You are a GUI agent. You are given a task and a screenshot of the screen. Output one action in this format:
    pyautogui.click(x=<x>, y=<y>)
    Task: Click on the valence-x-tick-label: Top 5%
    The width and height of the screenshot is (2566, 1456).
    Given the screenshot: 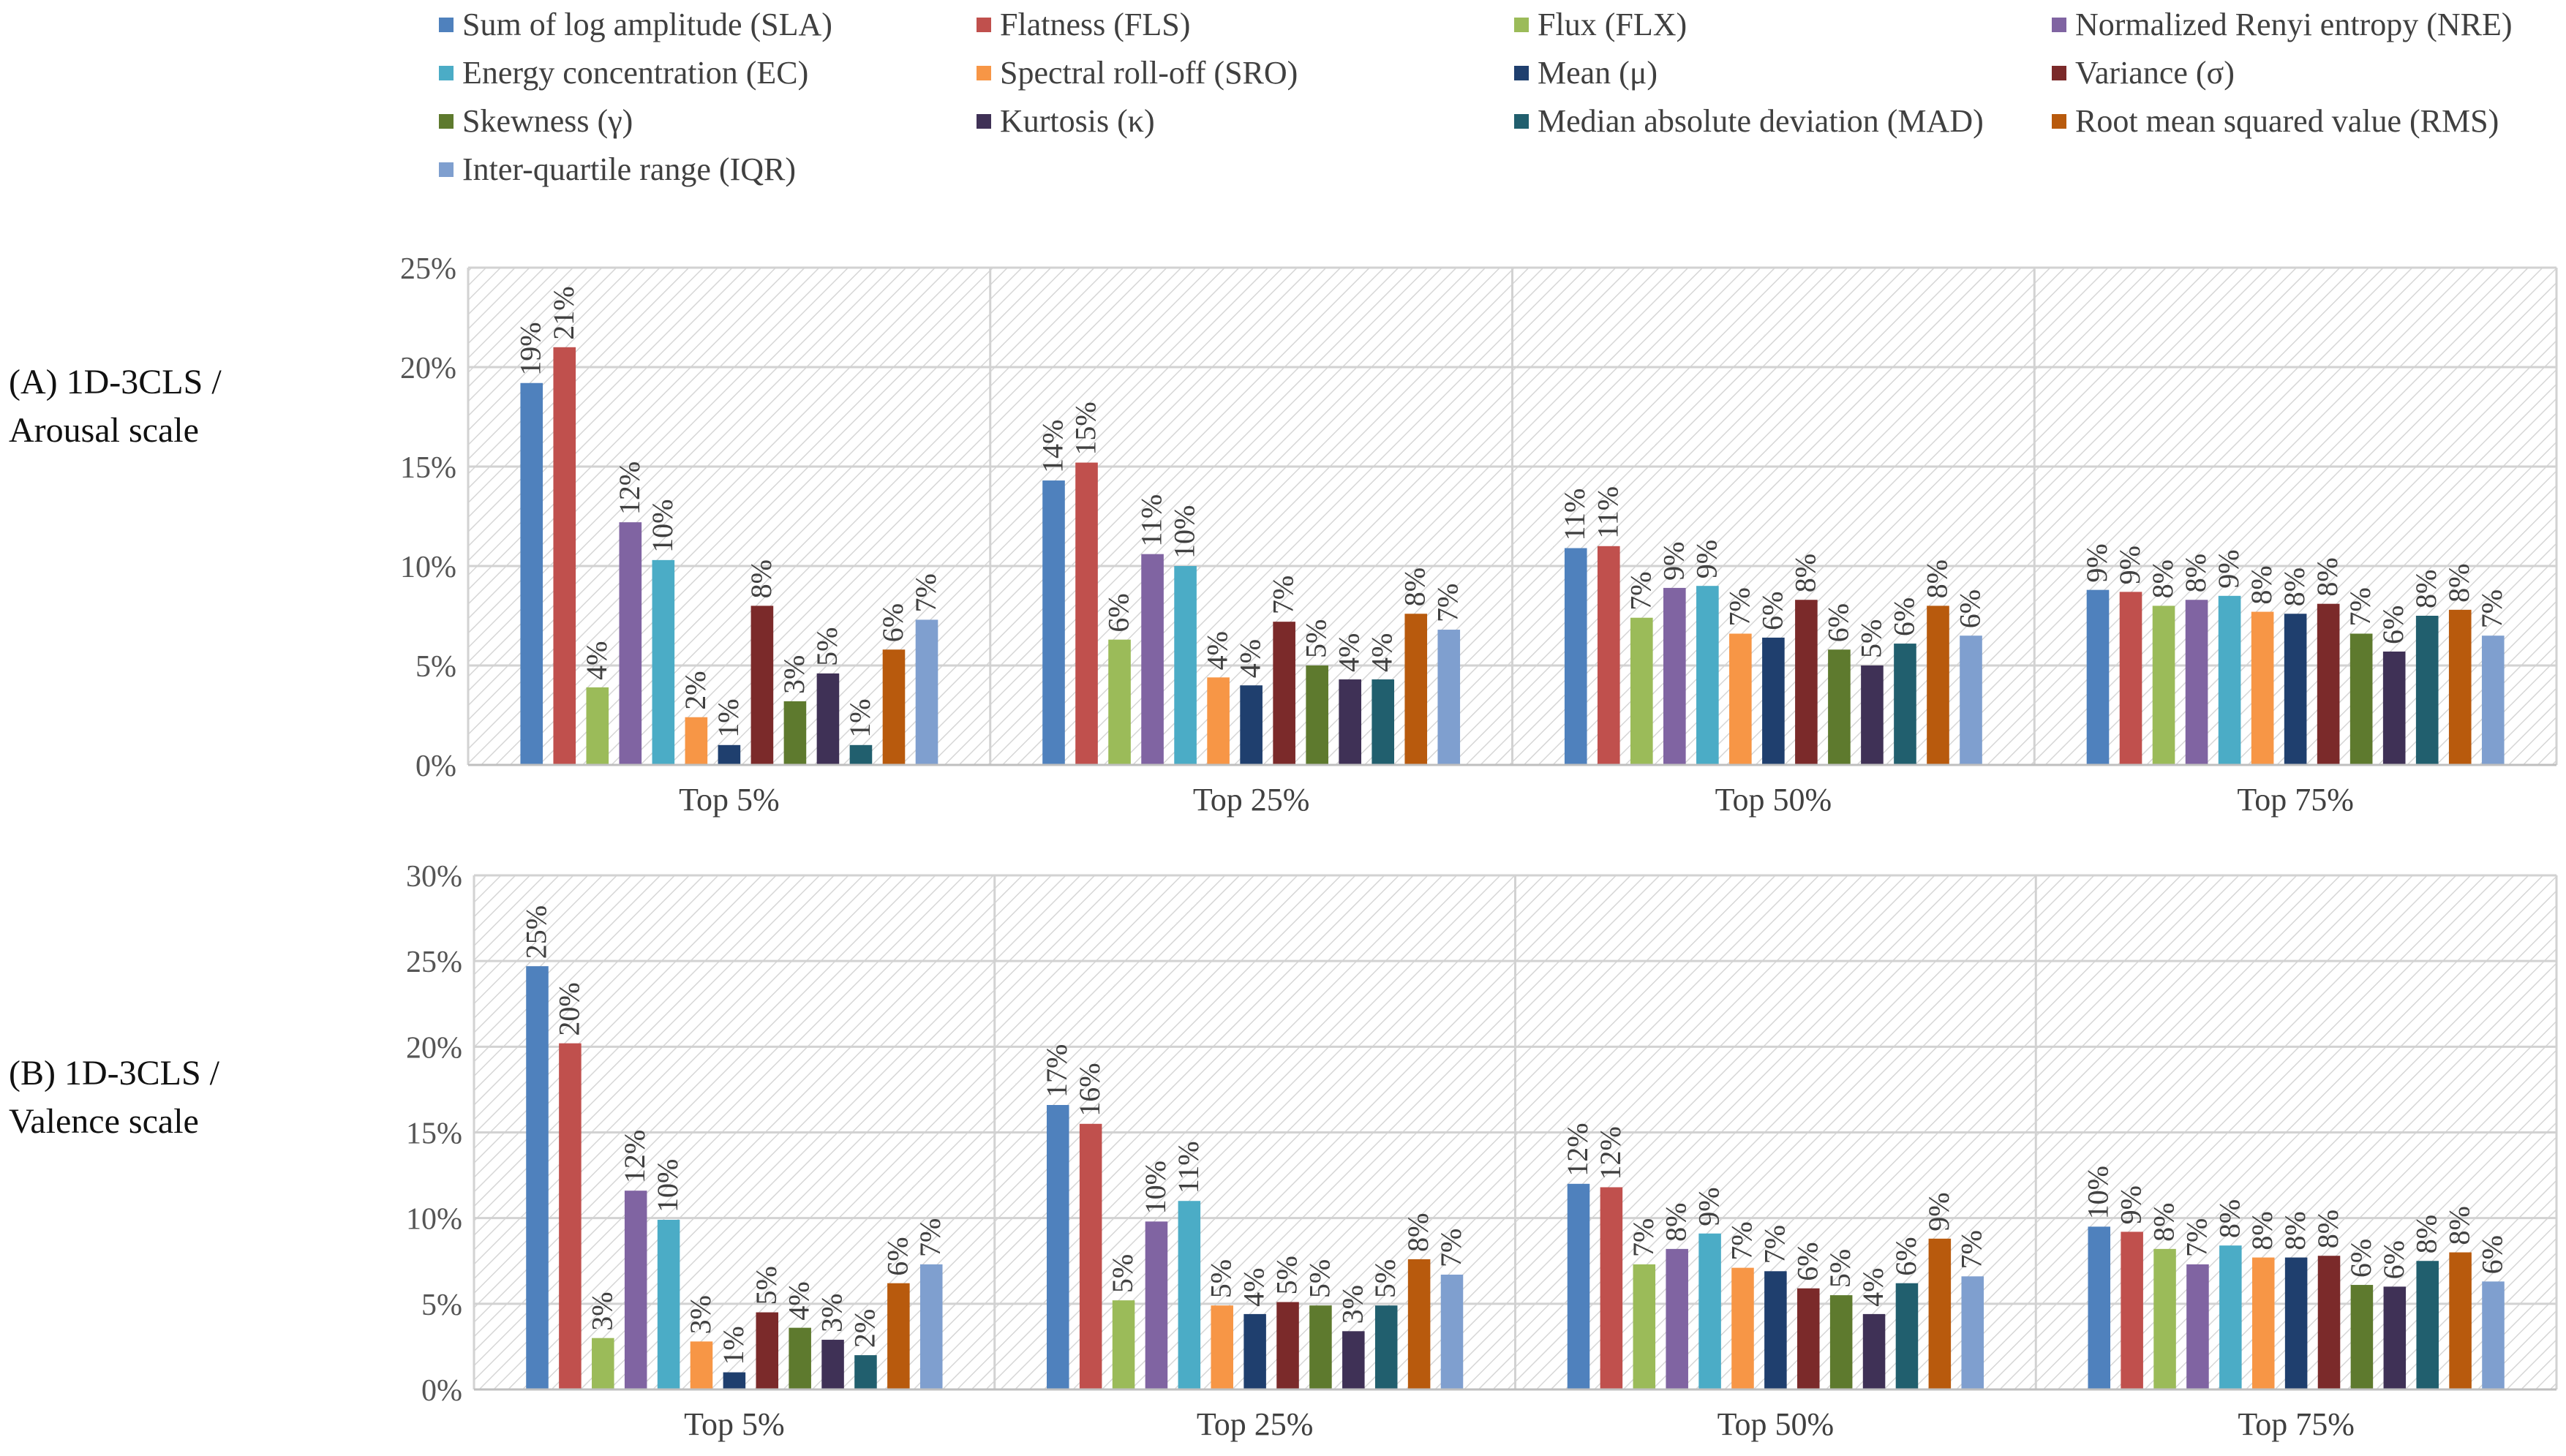 What is the action you would take?
    pyautogui.click(x=734, y=1424)
    